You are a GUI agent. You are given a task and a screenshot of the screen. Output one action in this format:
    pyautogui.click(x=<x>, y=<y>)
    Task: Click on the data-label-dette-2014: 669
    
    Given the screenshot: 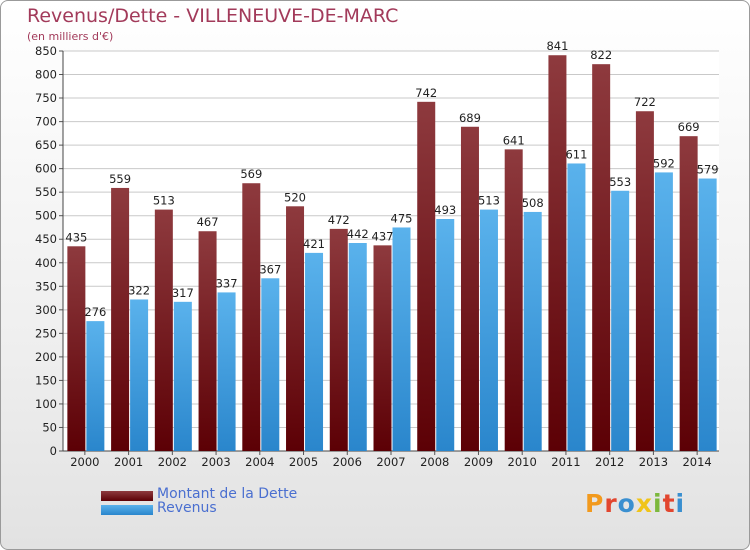 What is the action you would take?
    pyautogui.click(x=689, y=127)
    